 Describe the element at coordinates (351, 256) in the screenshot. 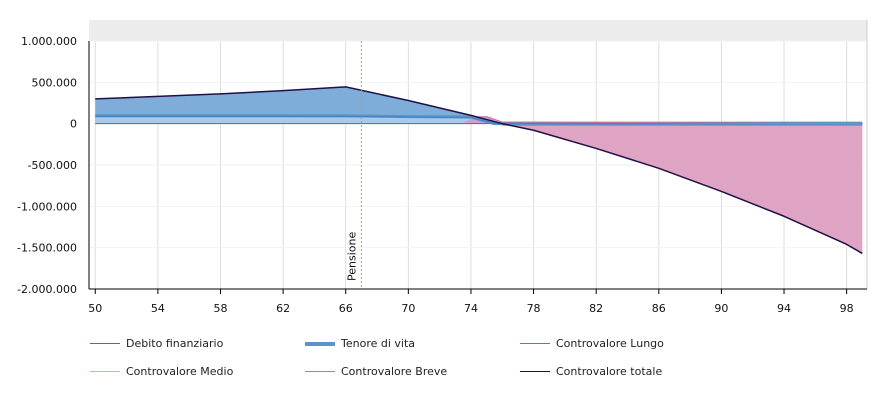

I see `annotation-label: Pensione` at that location.